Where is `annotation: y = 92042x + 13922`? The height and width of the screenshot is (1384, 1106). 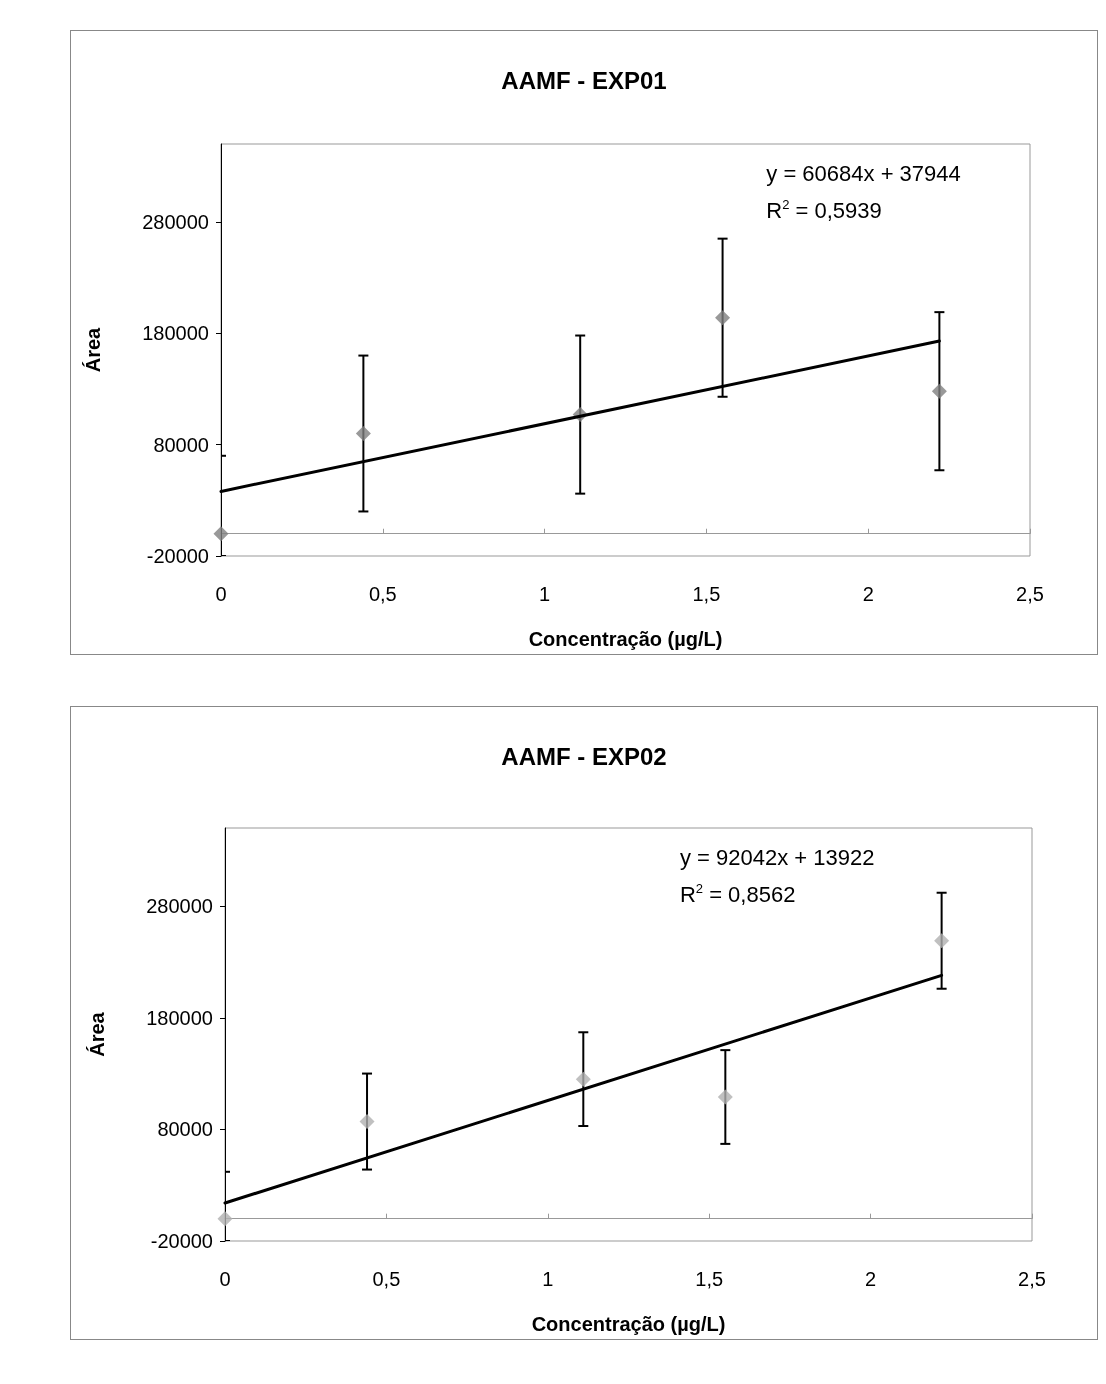
annotation: y = 92042x + 13922 is located at coordinates (777, 857).